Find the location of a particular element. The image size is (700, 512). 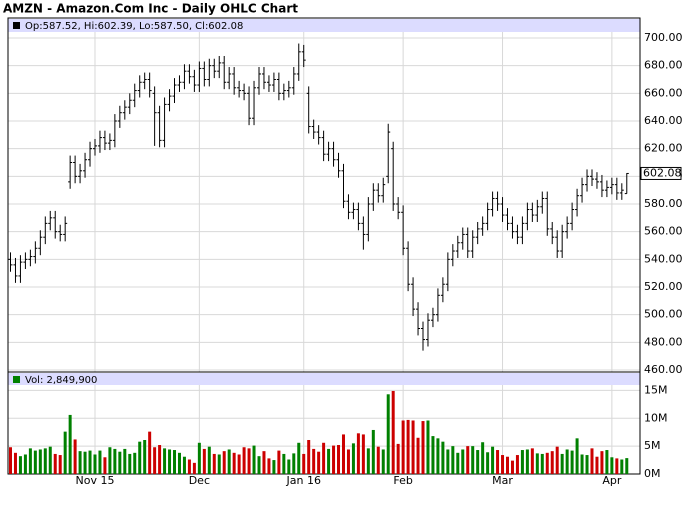

y-tick-label: 540.00 is located at coordinates (663, 258).